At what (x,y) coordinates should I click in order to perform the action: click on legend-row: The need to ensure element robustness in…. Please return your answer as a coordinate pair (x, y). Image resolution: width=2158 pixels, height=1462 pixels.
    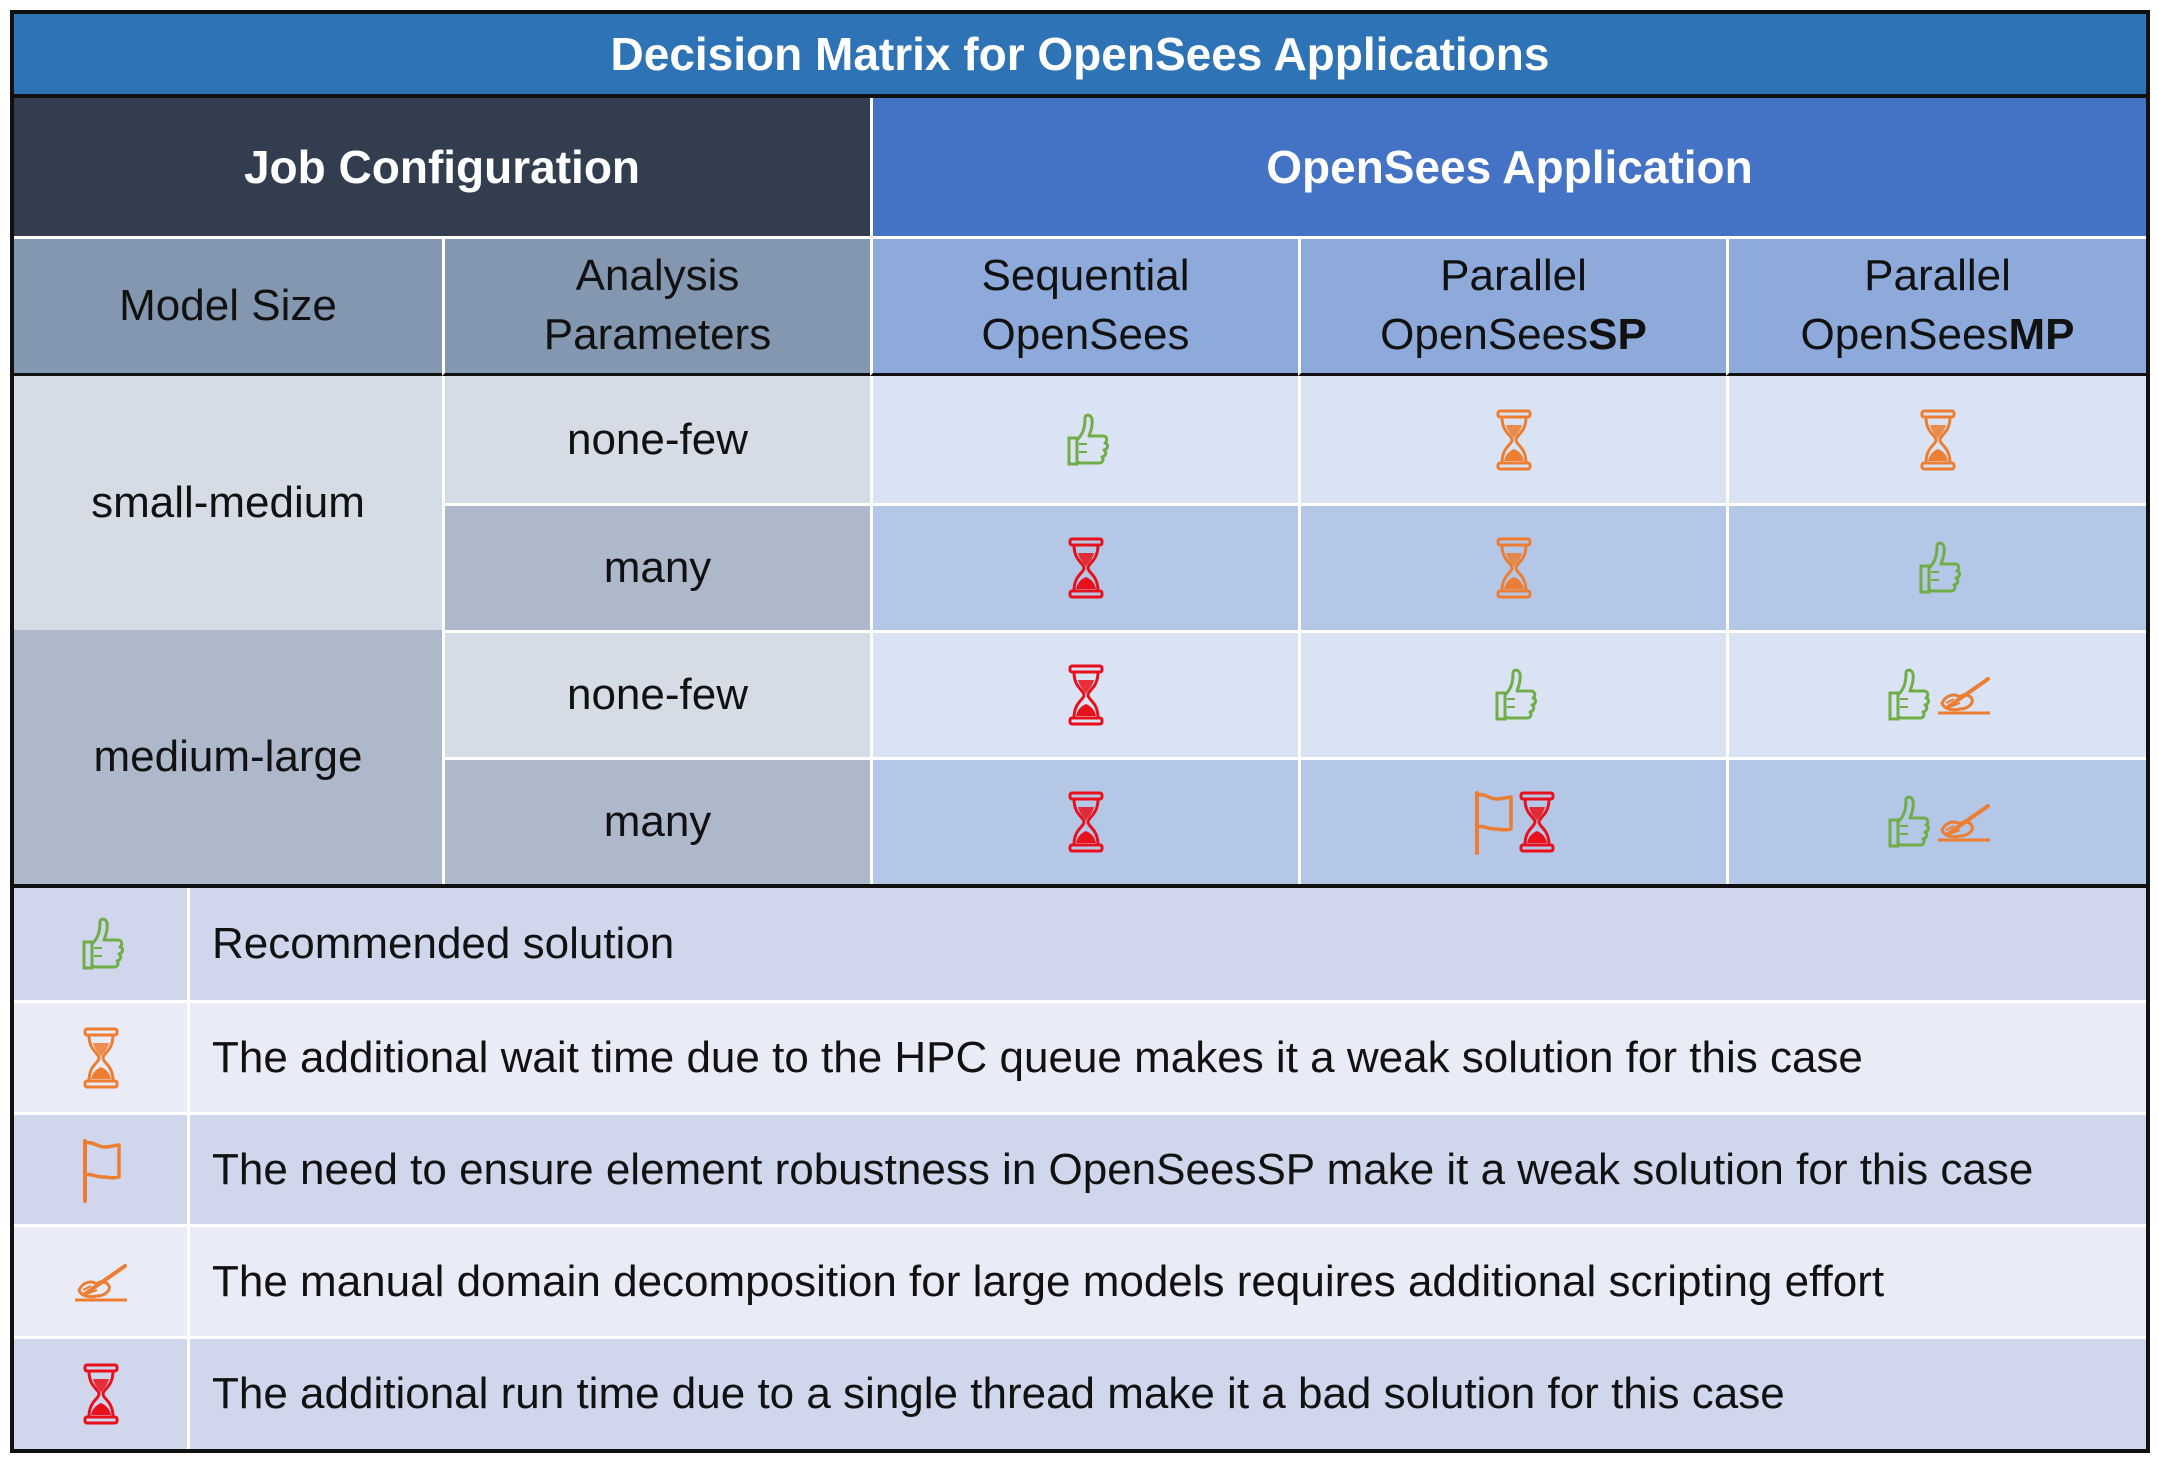
    Looking at the image, I should click on (1080, 1168).